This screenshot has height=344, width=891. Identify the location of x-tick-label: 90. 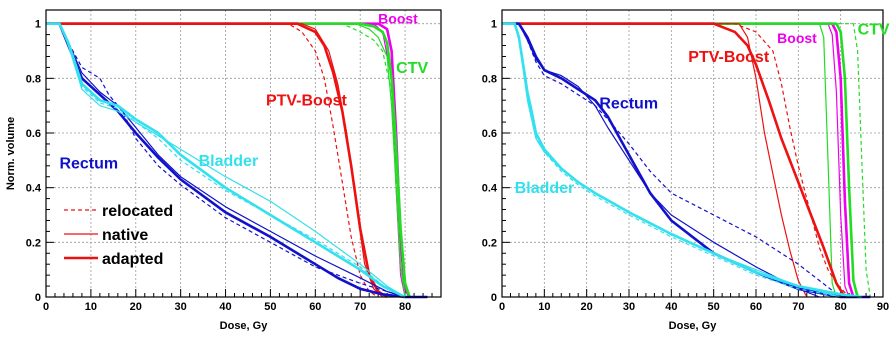
(883, 307).